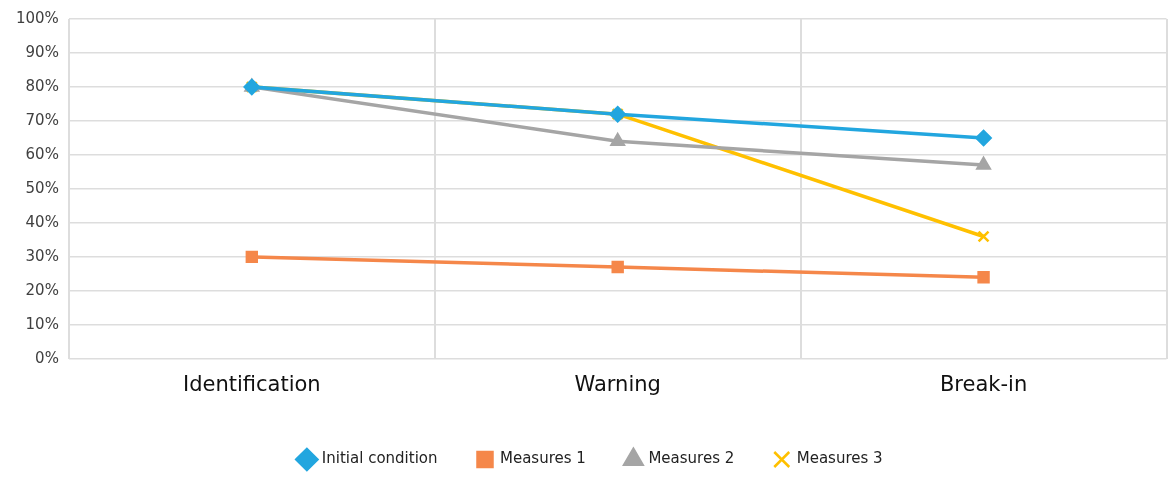 This screenshot has height=481, width=1176. What do you see at coordinates (37, 17) in the screenshot?
I see `y-tick-label: 100%` at bounding box center [37, 17].